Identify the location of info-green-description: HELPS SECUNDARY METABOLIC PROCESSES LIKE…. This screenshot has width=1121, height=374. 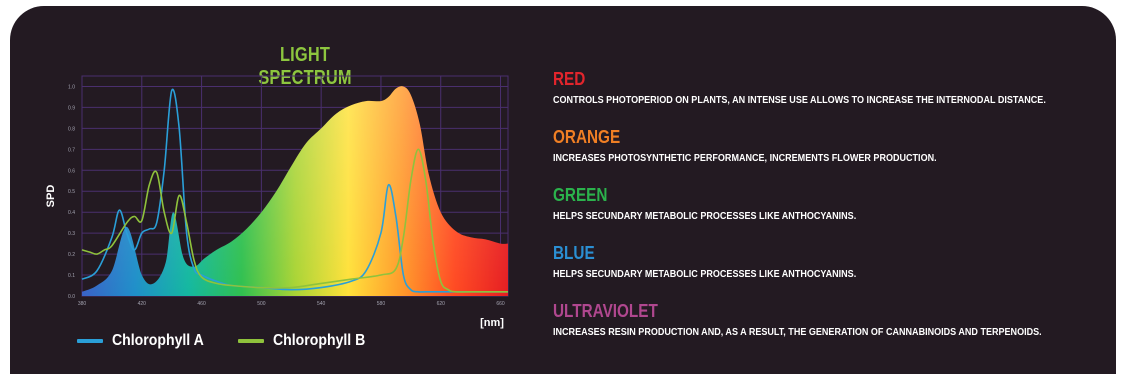
(705, 216).